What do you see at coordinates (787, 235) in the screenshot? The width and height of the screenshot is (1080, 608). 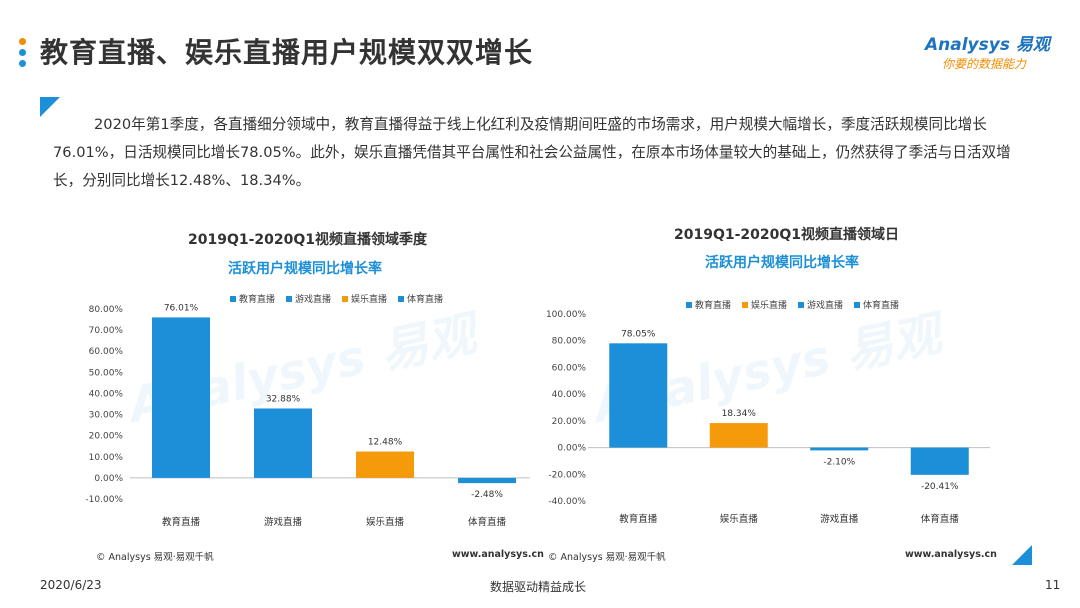 I see `chart2-title: 2019Q1-2020Q1视频直播领域日` at bounding box center [787, 235].